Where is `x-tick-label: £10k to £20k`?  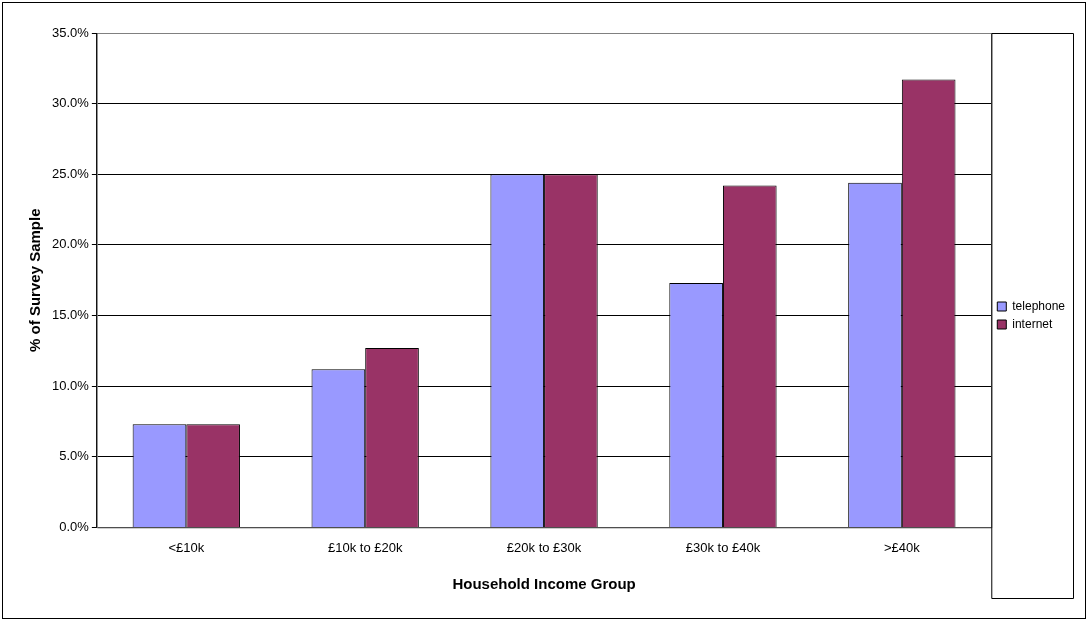 x-tick-label: £10k to £20k is located at coordinates (365, 547).